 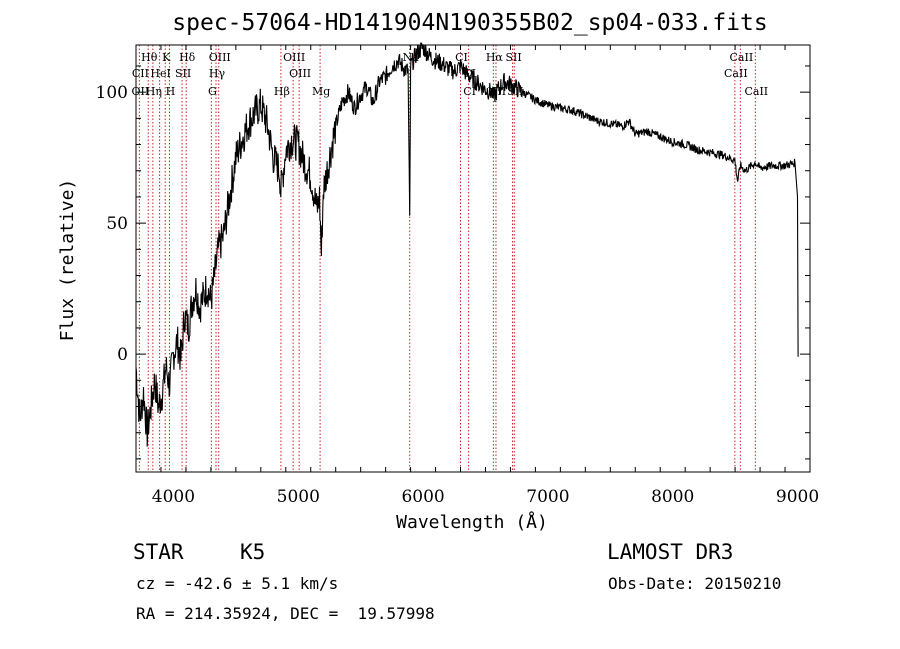 What do you see at coordinates (160, 73) in the screenshot?
I see `line-label: HeI` at bounding box center [160, 73].